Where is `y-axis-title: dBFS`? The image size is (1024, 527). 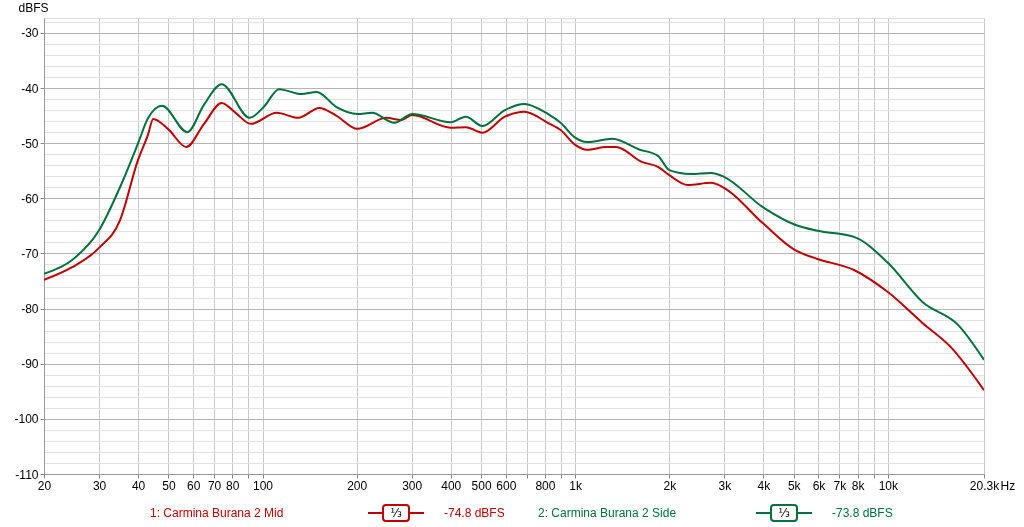 y-axis-title: dBFS is located at coordinates (33, 7).